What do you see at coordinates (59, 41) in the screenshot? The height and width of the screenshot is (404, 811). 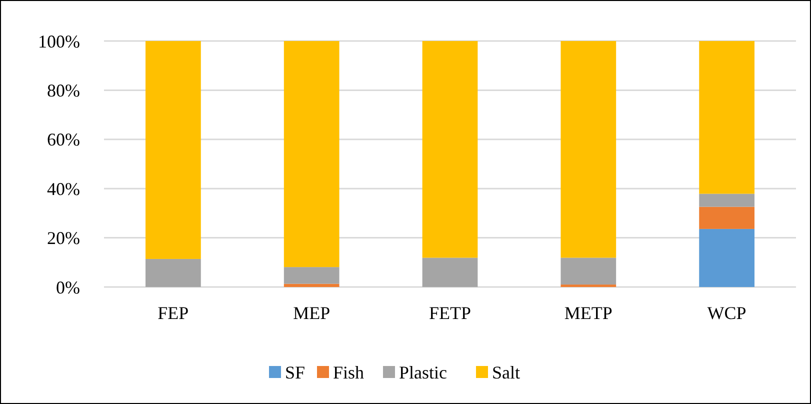 I see `y-tick-label: 100%` at bounding box center [59, 41].